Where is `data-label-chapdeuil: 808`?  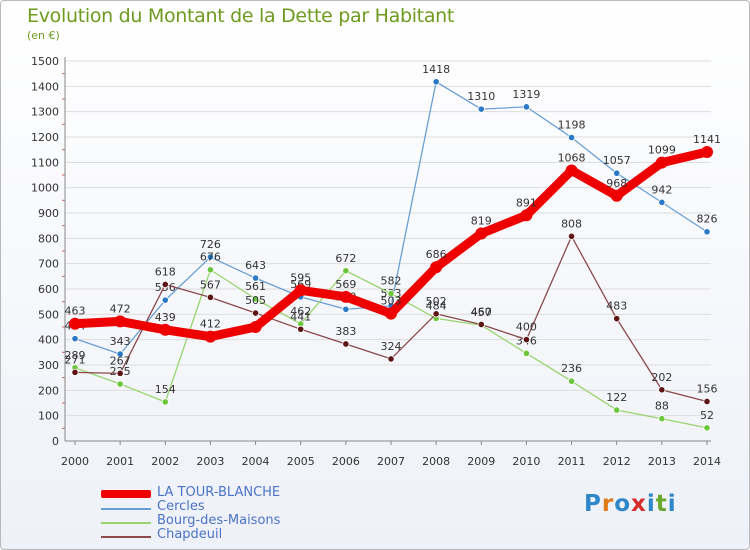 data-label-chapdeuil: 808 is located at coordinates (571, 223).